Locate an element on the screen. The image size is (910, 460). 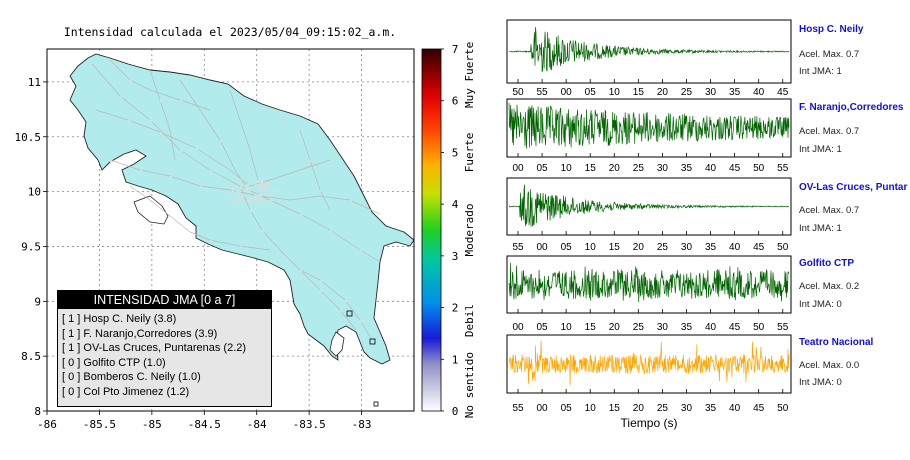
colorbar-tick-label: 3 is located at coordinates (455, 256).